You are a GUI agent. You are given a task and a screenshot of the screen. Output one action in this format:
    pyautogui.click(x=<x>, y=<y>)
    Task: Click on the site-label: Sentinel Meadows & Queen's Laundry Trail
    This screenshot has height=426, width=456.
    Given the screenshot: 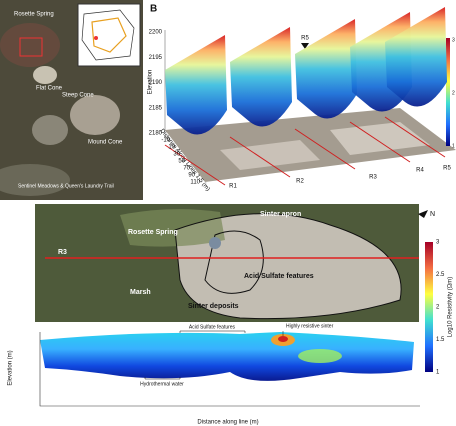 What is the action you would take?
    pyautogui.click(x=66, y=186)
    